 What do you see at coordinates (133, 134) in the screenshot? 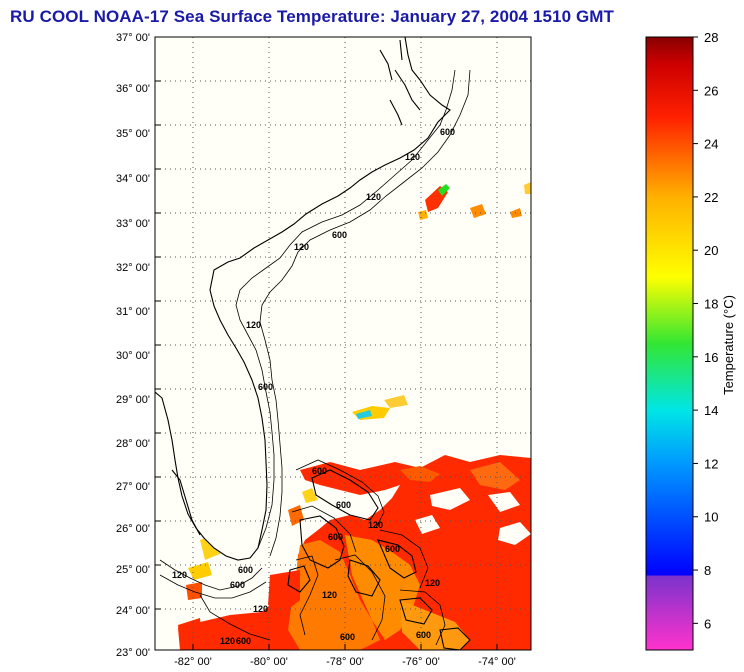
I see `lat-label: 35° 00'` at bounding box center [133, 134].